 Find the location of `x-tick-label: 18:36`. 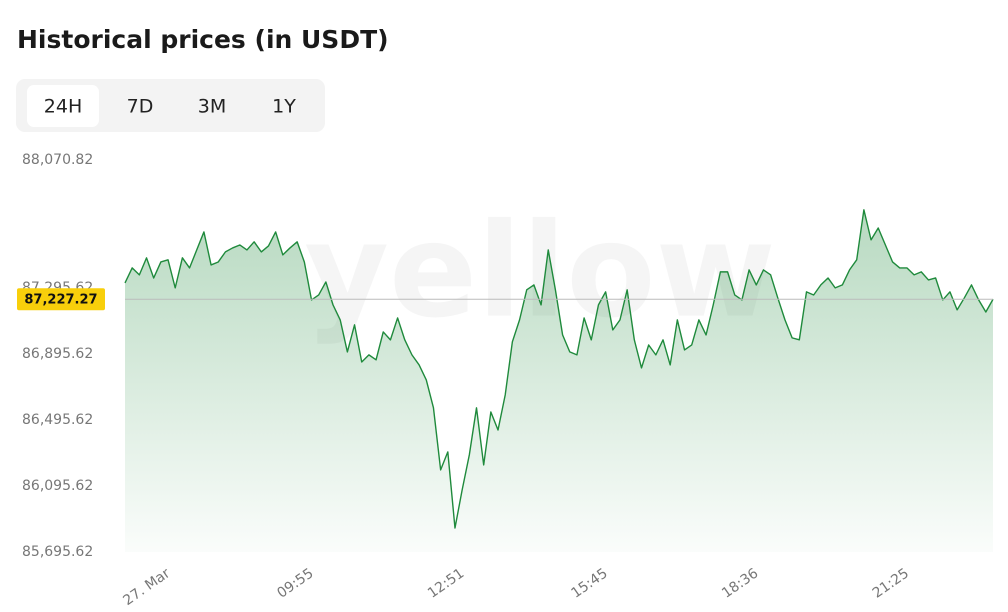

x-tick-label: 18:36 is located at coordinates (740, 583).